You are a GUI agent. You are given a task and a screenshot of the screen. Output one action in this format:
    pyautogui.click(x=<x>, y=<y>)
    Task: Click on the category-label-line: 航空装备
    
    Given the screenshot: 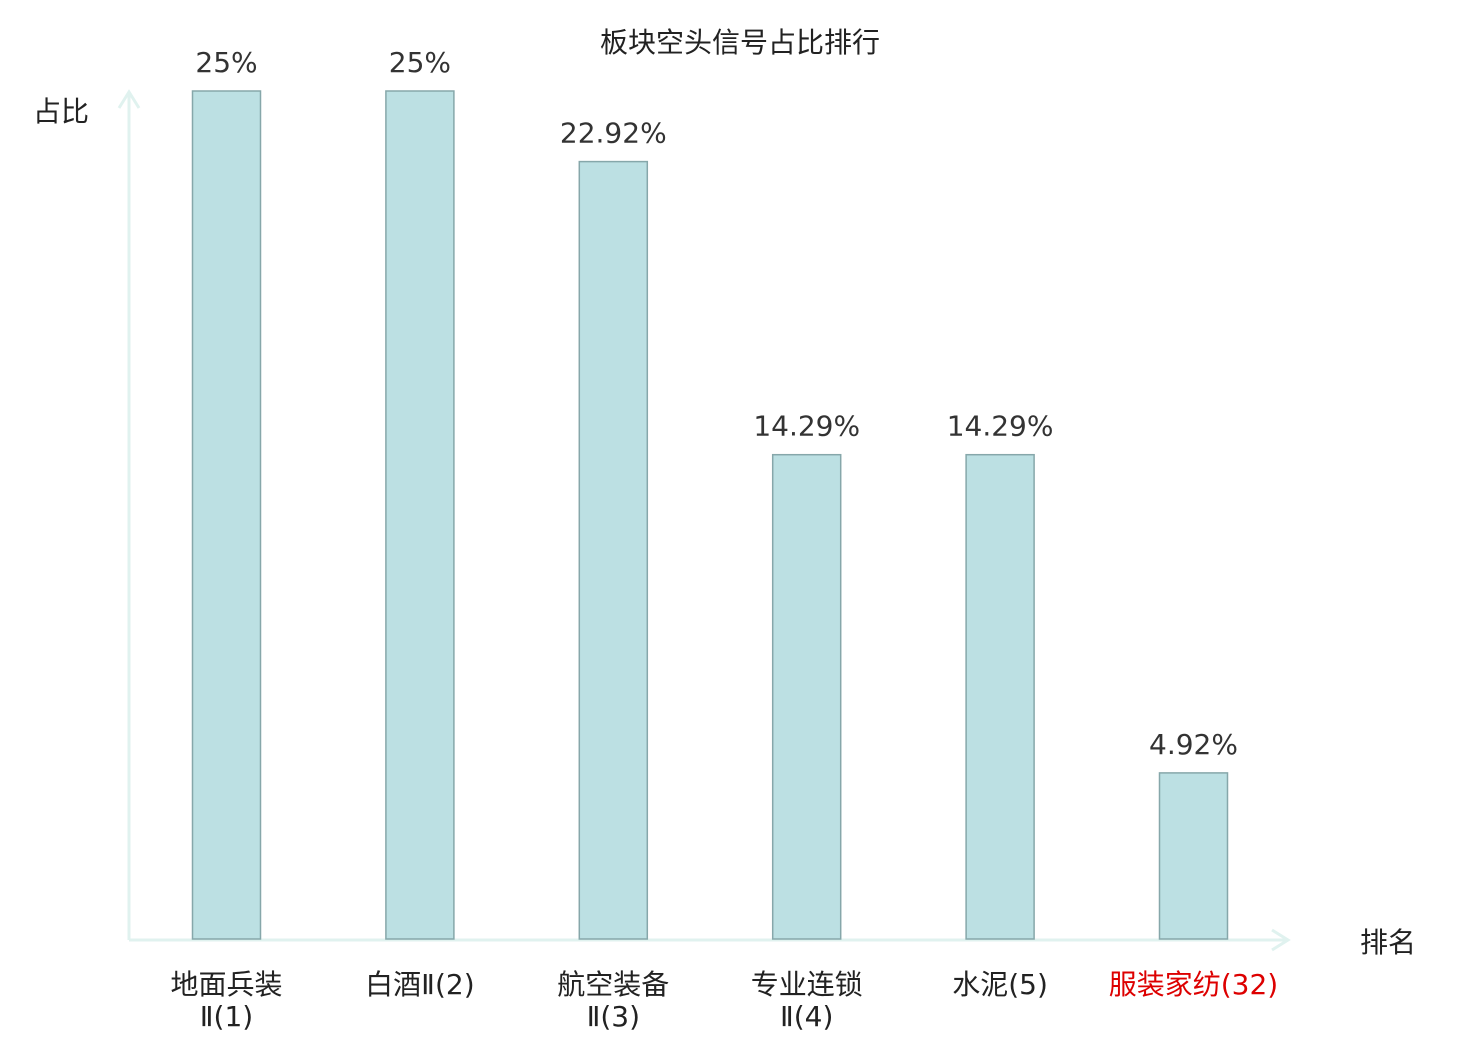 What is the action you would take?
    pyautogui.click(x=613, y=984)
    